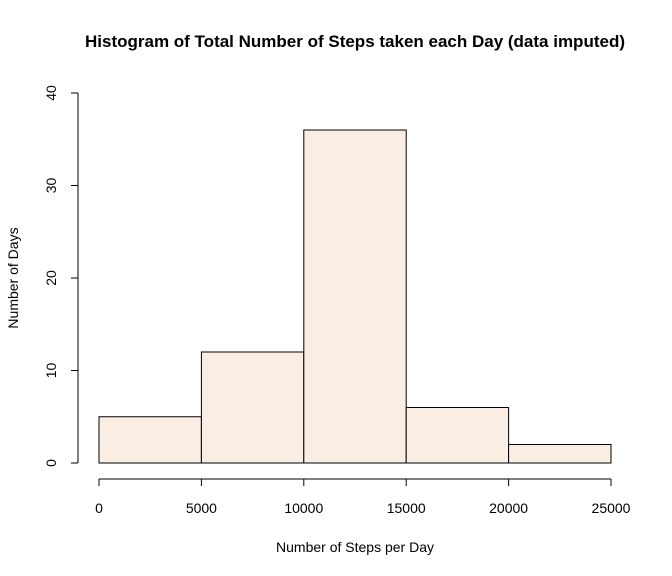 Image resolution: width=672 pixels, height=576 pixels. Describe the element at coordinates (355, 547) in the screenshot. I see `x-axis-label: Number of Steps per Day` at that location.